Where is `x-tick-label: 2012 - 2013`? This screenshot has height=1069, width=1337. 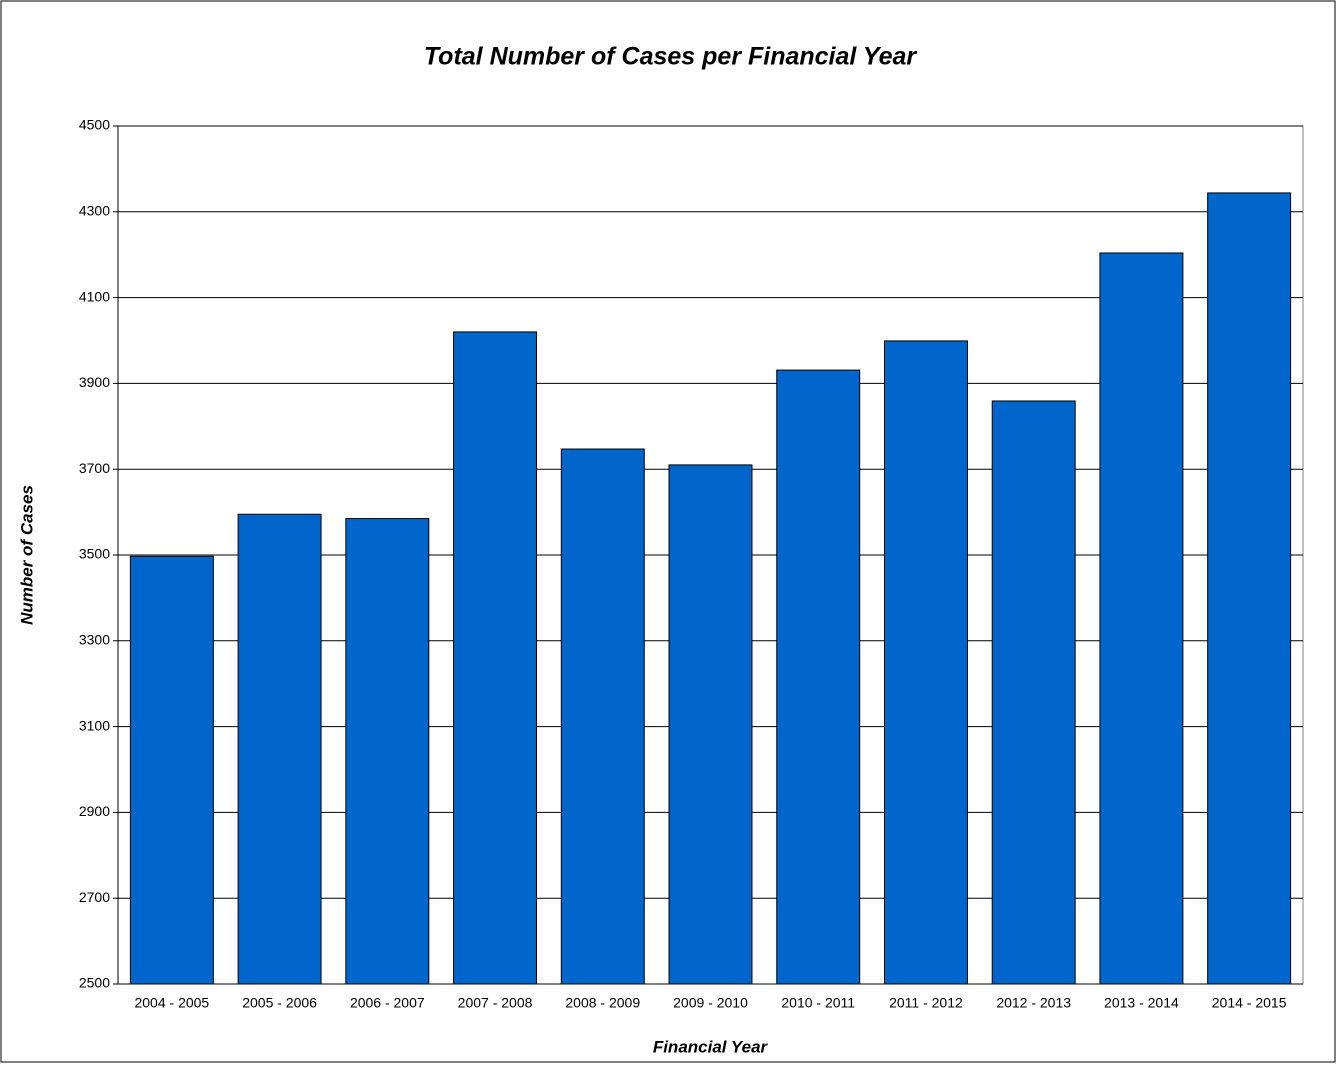 x-tick-label: 2012 - 2013 is located at coordinates (1033, 1003).